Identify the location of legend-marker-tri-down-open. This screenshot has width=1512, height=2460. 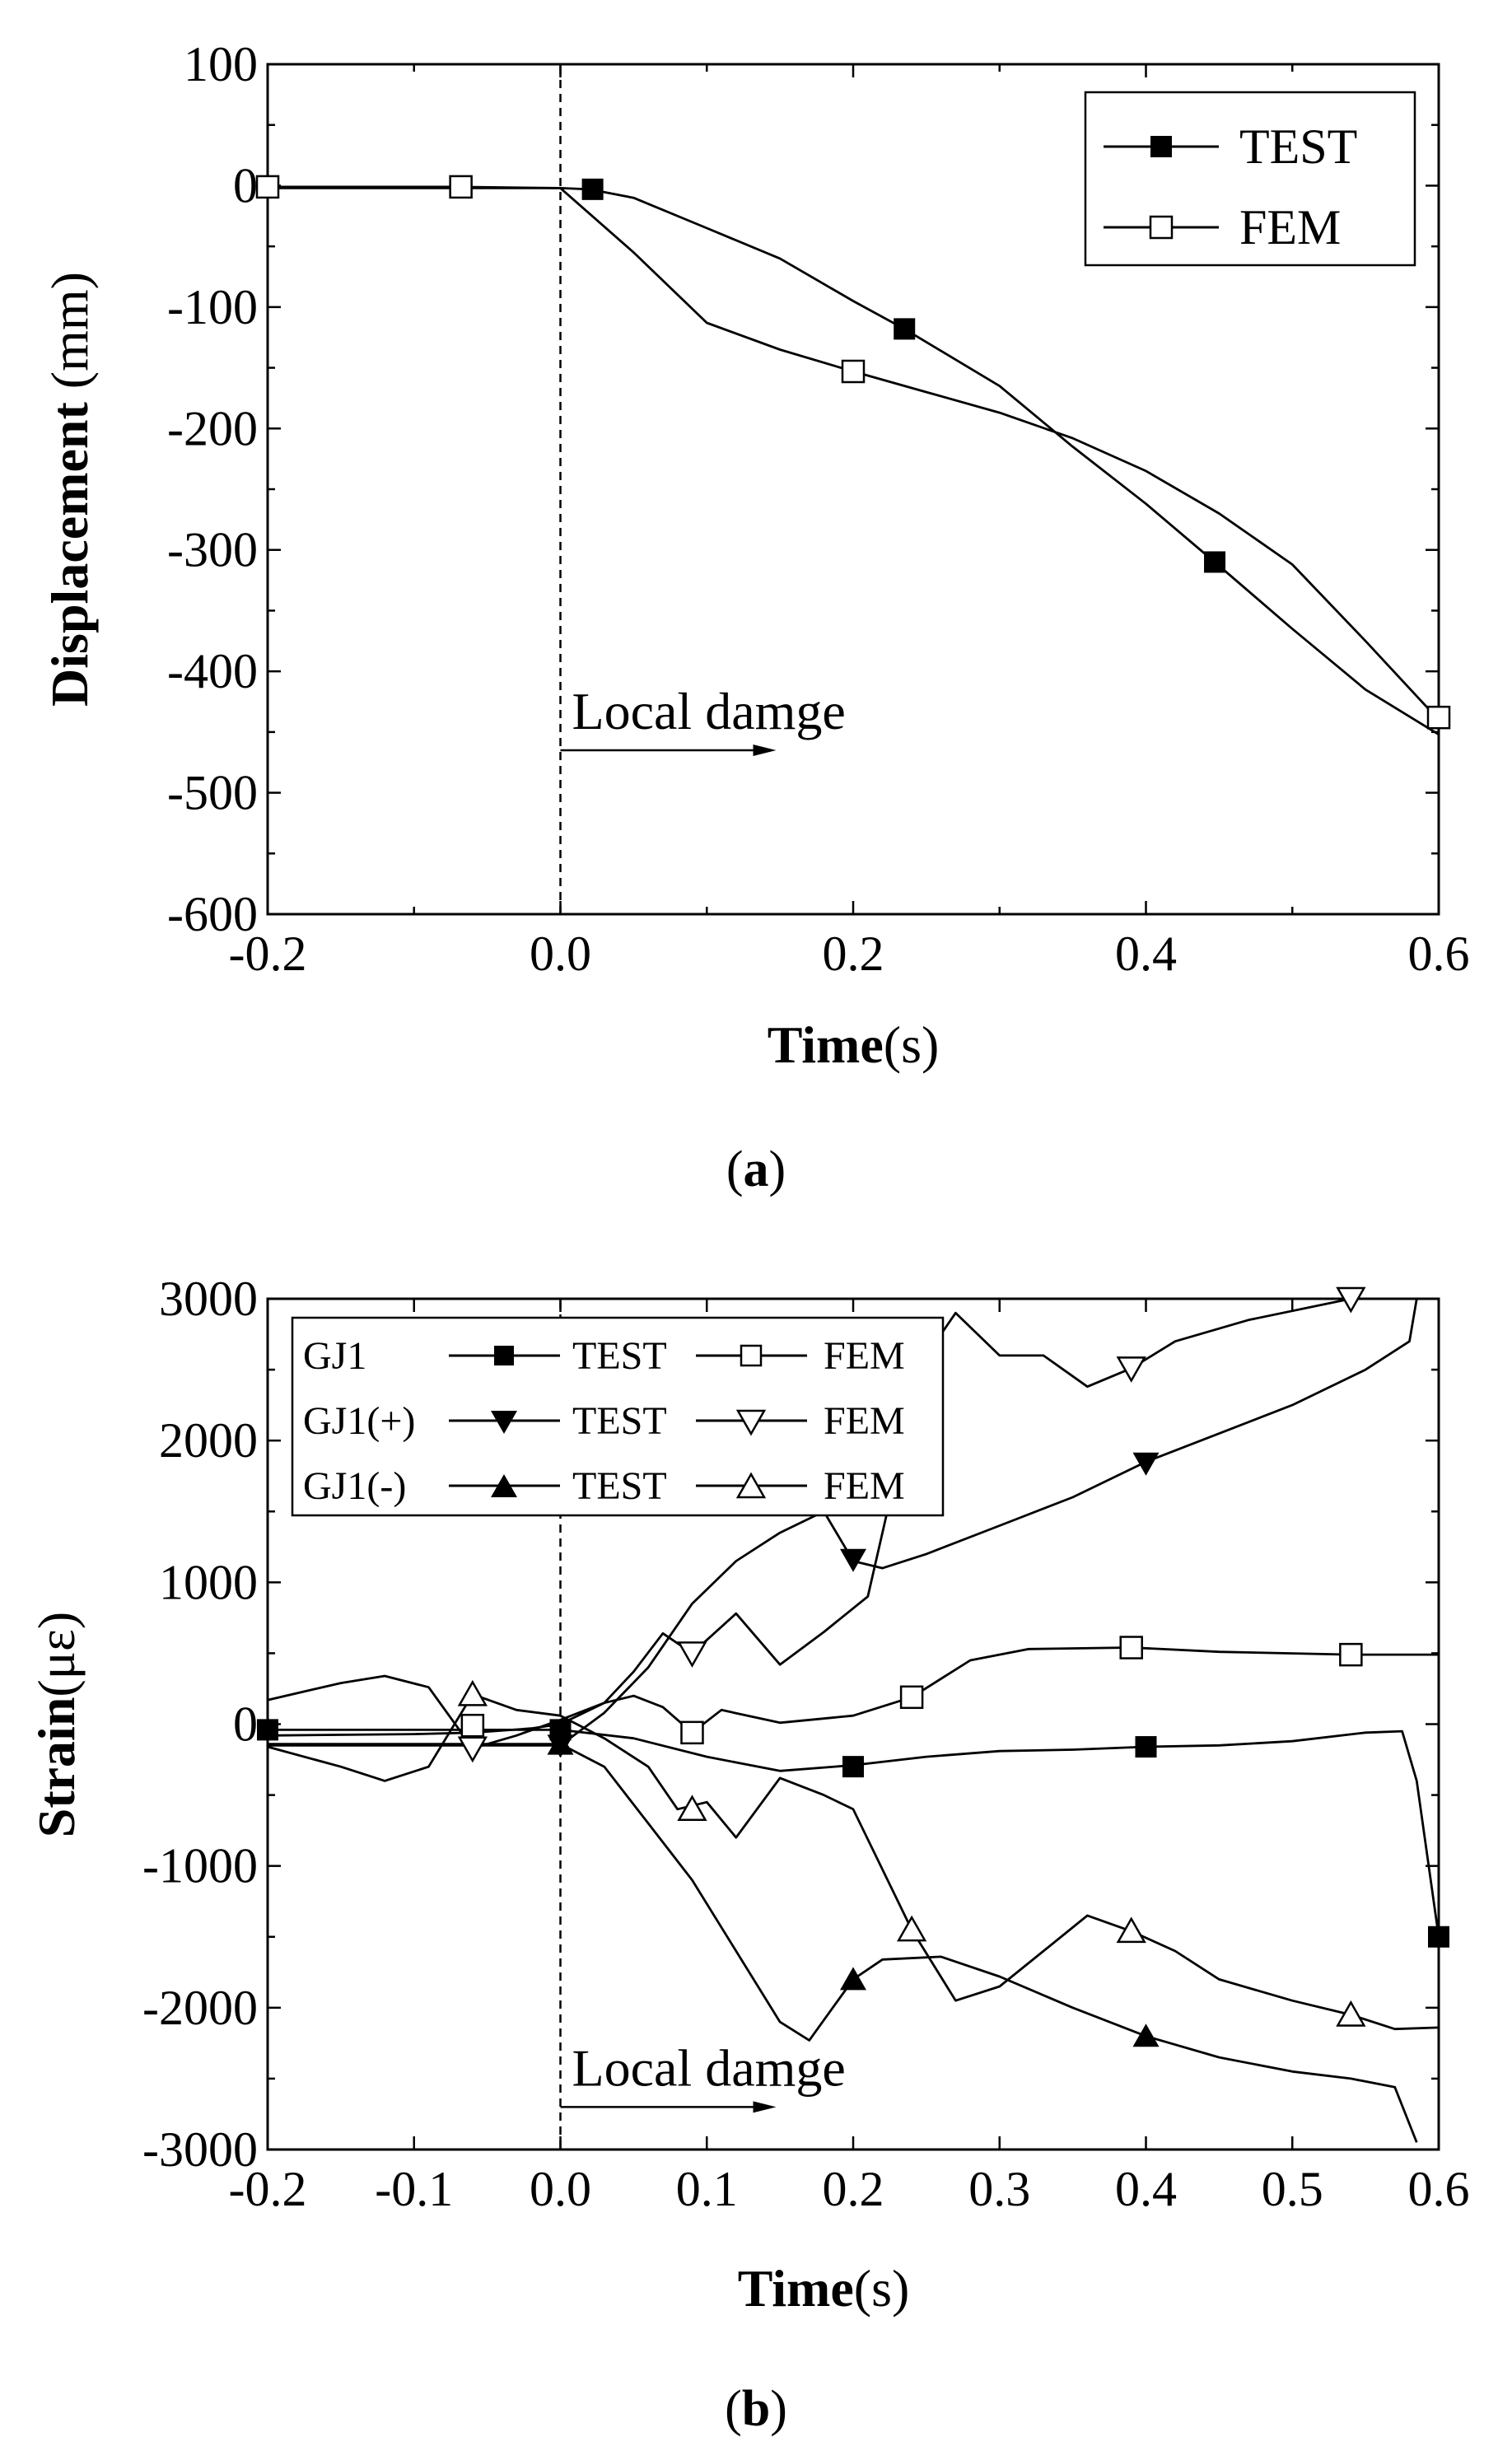
(751, 1422).